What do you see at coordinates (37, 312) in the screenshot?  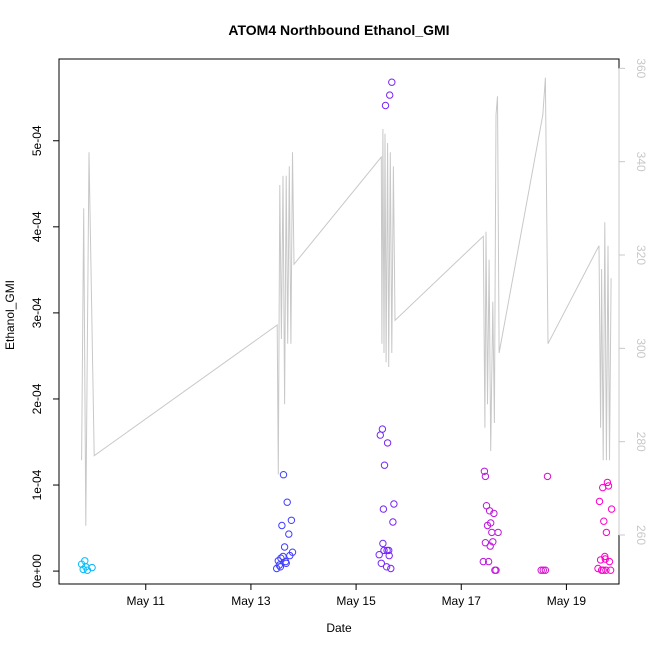 I see `y-tick-label: 3e-04` at bounding box center [37, 312].